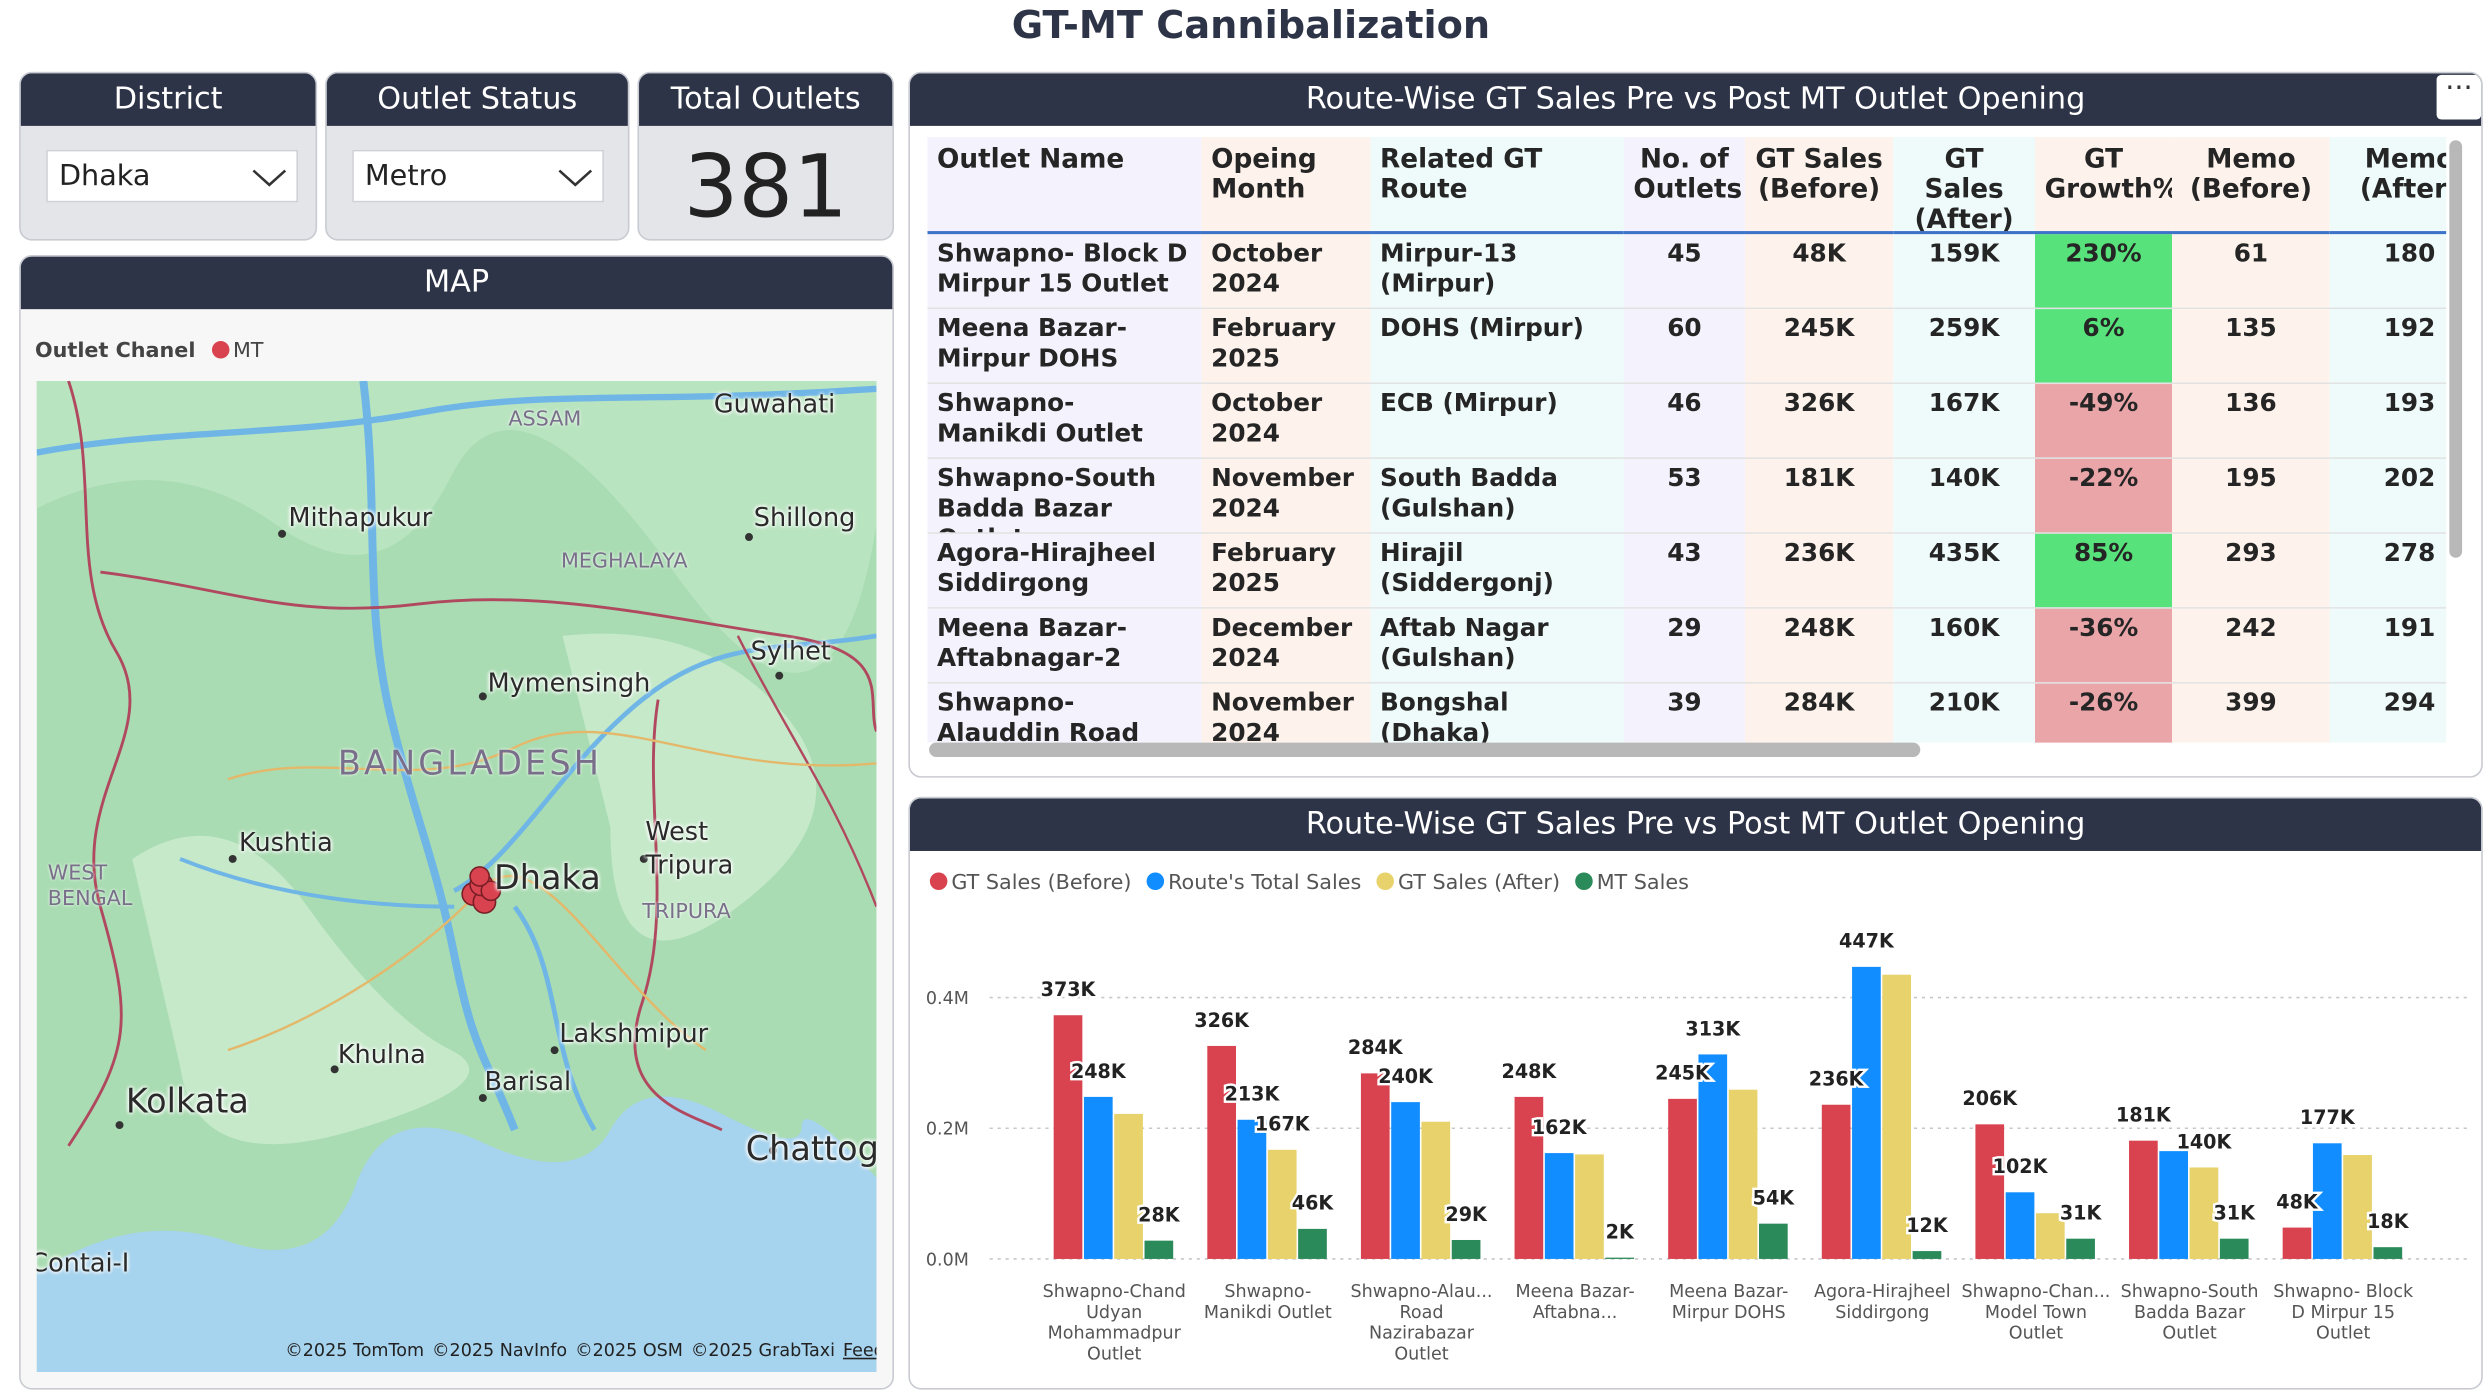 The width and height of the screenshot is (2486, 1396). I want to click on table-cell: 135, so click(2251, 347).